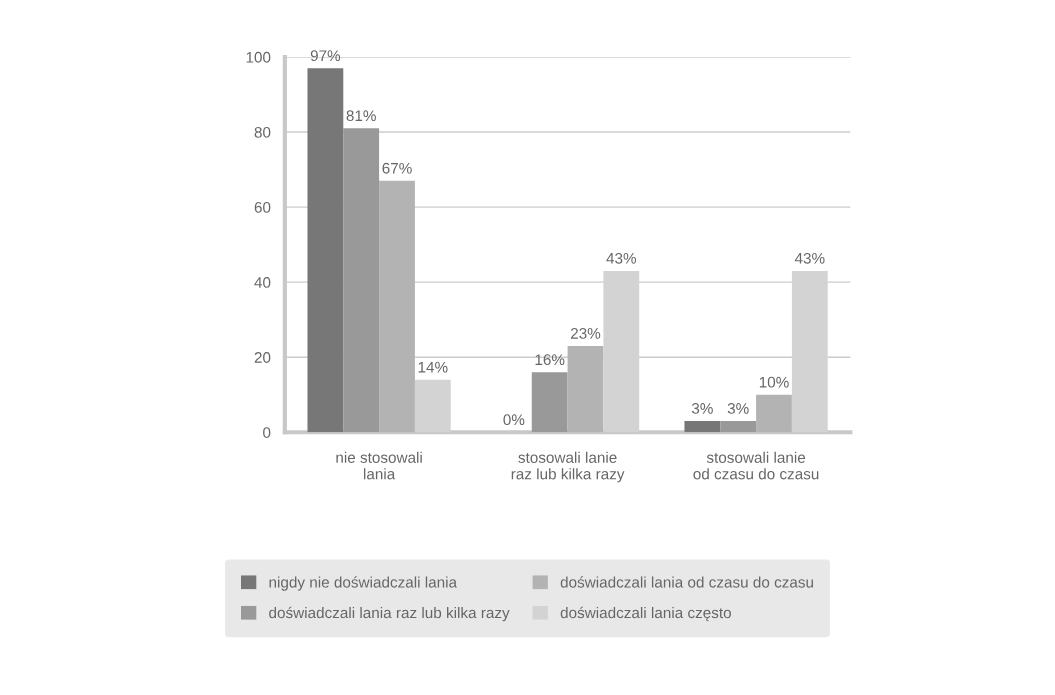  I want to click on text: 16%, so click(550, 360).